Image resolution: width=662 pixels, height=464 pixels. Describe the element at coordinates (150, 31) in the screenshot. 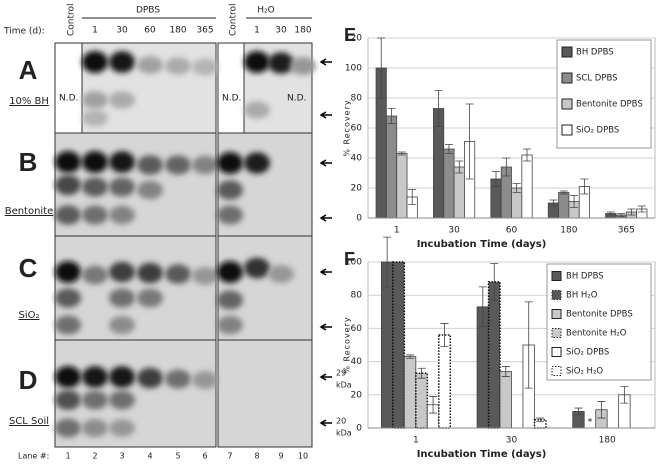

I see `time-value: 60` at that location.